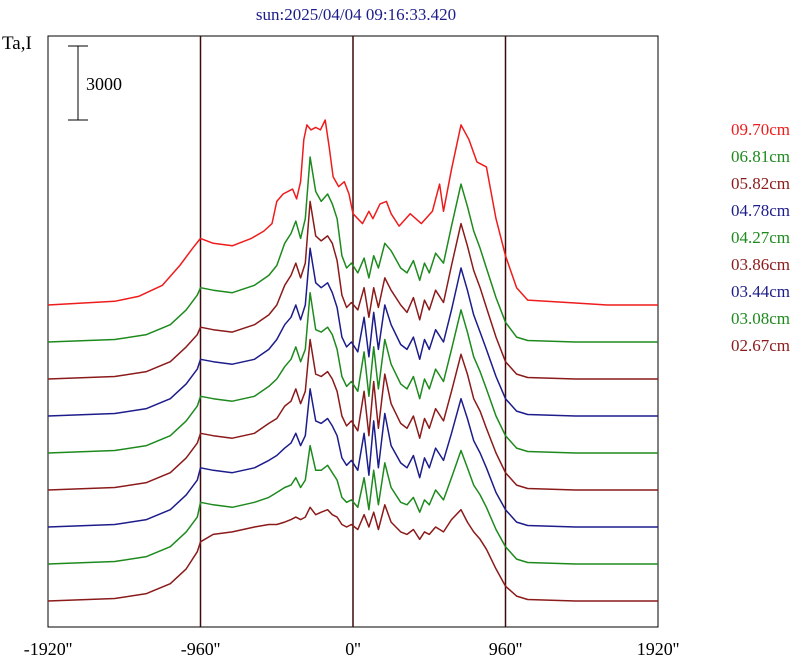 This screenshot has height=662, width=807. Describe the element at coordinates (760, 264) in the screenshot. I see `legend-entry-03.86cm: 03.86cm` at that location.